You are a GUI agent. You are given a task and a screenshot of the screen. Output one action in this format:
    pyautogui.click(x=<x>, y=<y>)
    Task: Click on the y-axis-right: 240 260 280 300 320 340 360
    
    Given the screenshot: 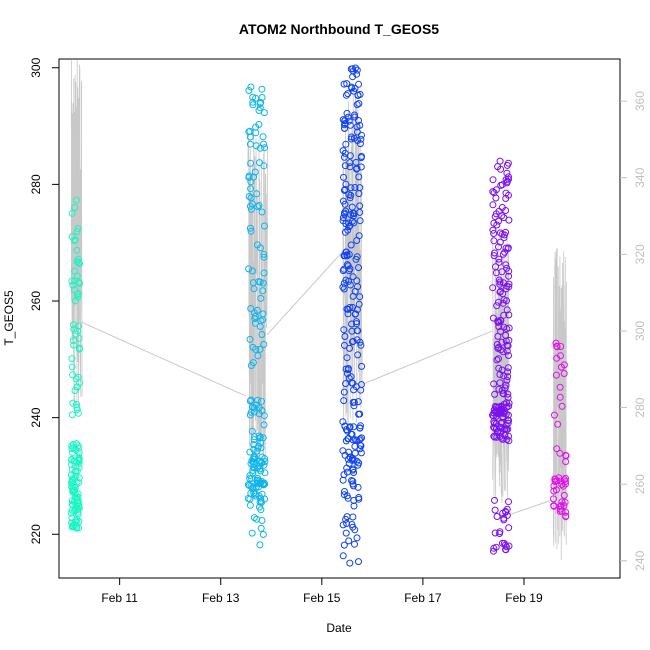 What is the action you would take?
    pyautogui.click(x=633, y=331)
    